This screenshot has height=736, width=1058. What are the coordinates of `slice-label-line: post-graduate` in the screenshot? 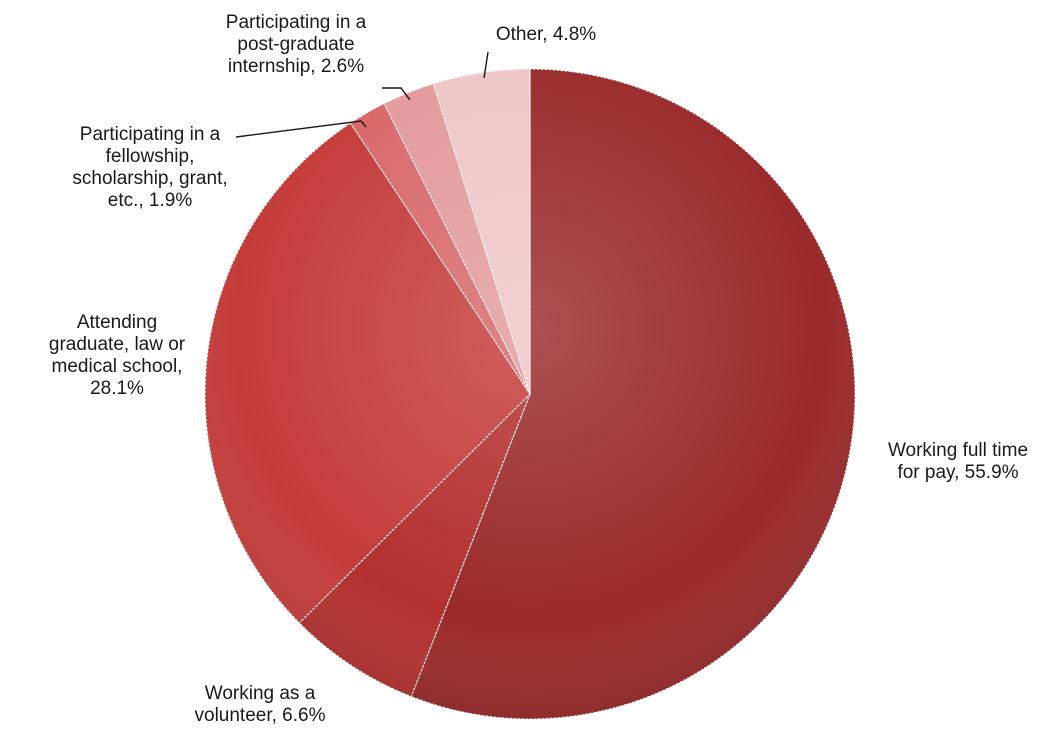 It's located at (295, 44).